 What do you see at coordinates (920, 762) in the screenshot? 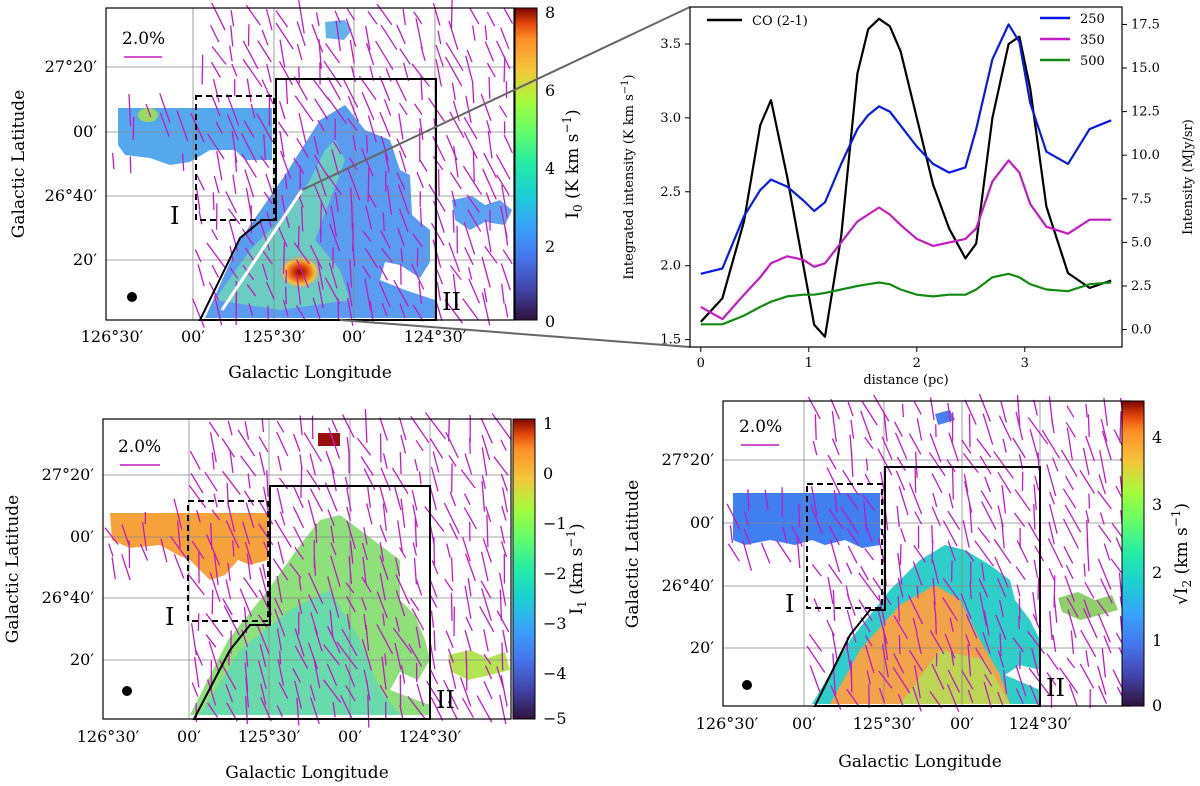
I see `x-axis-label: Galactic Longitude` at bounding box center [920, 762].